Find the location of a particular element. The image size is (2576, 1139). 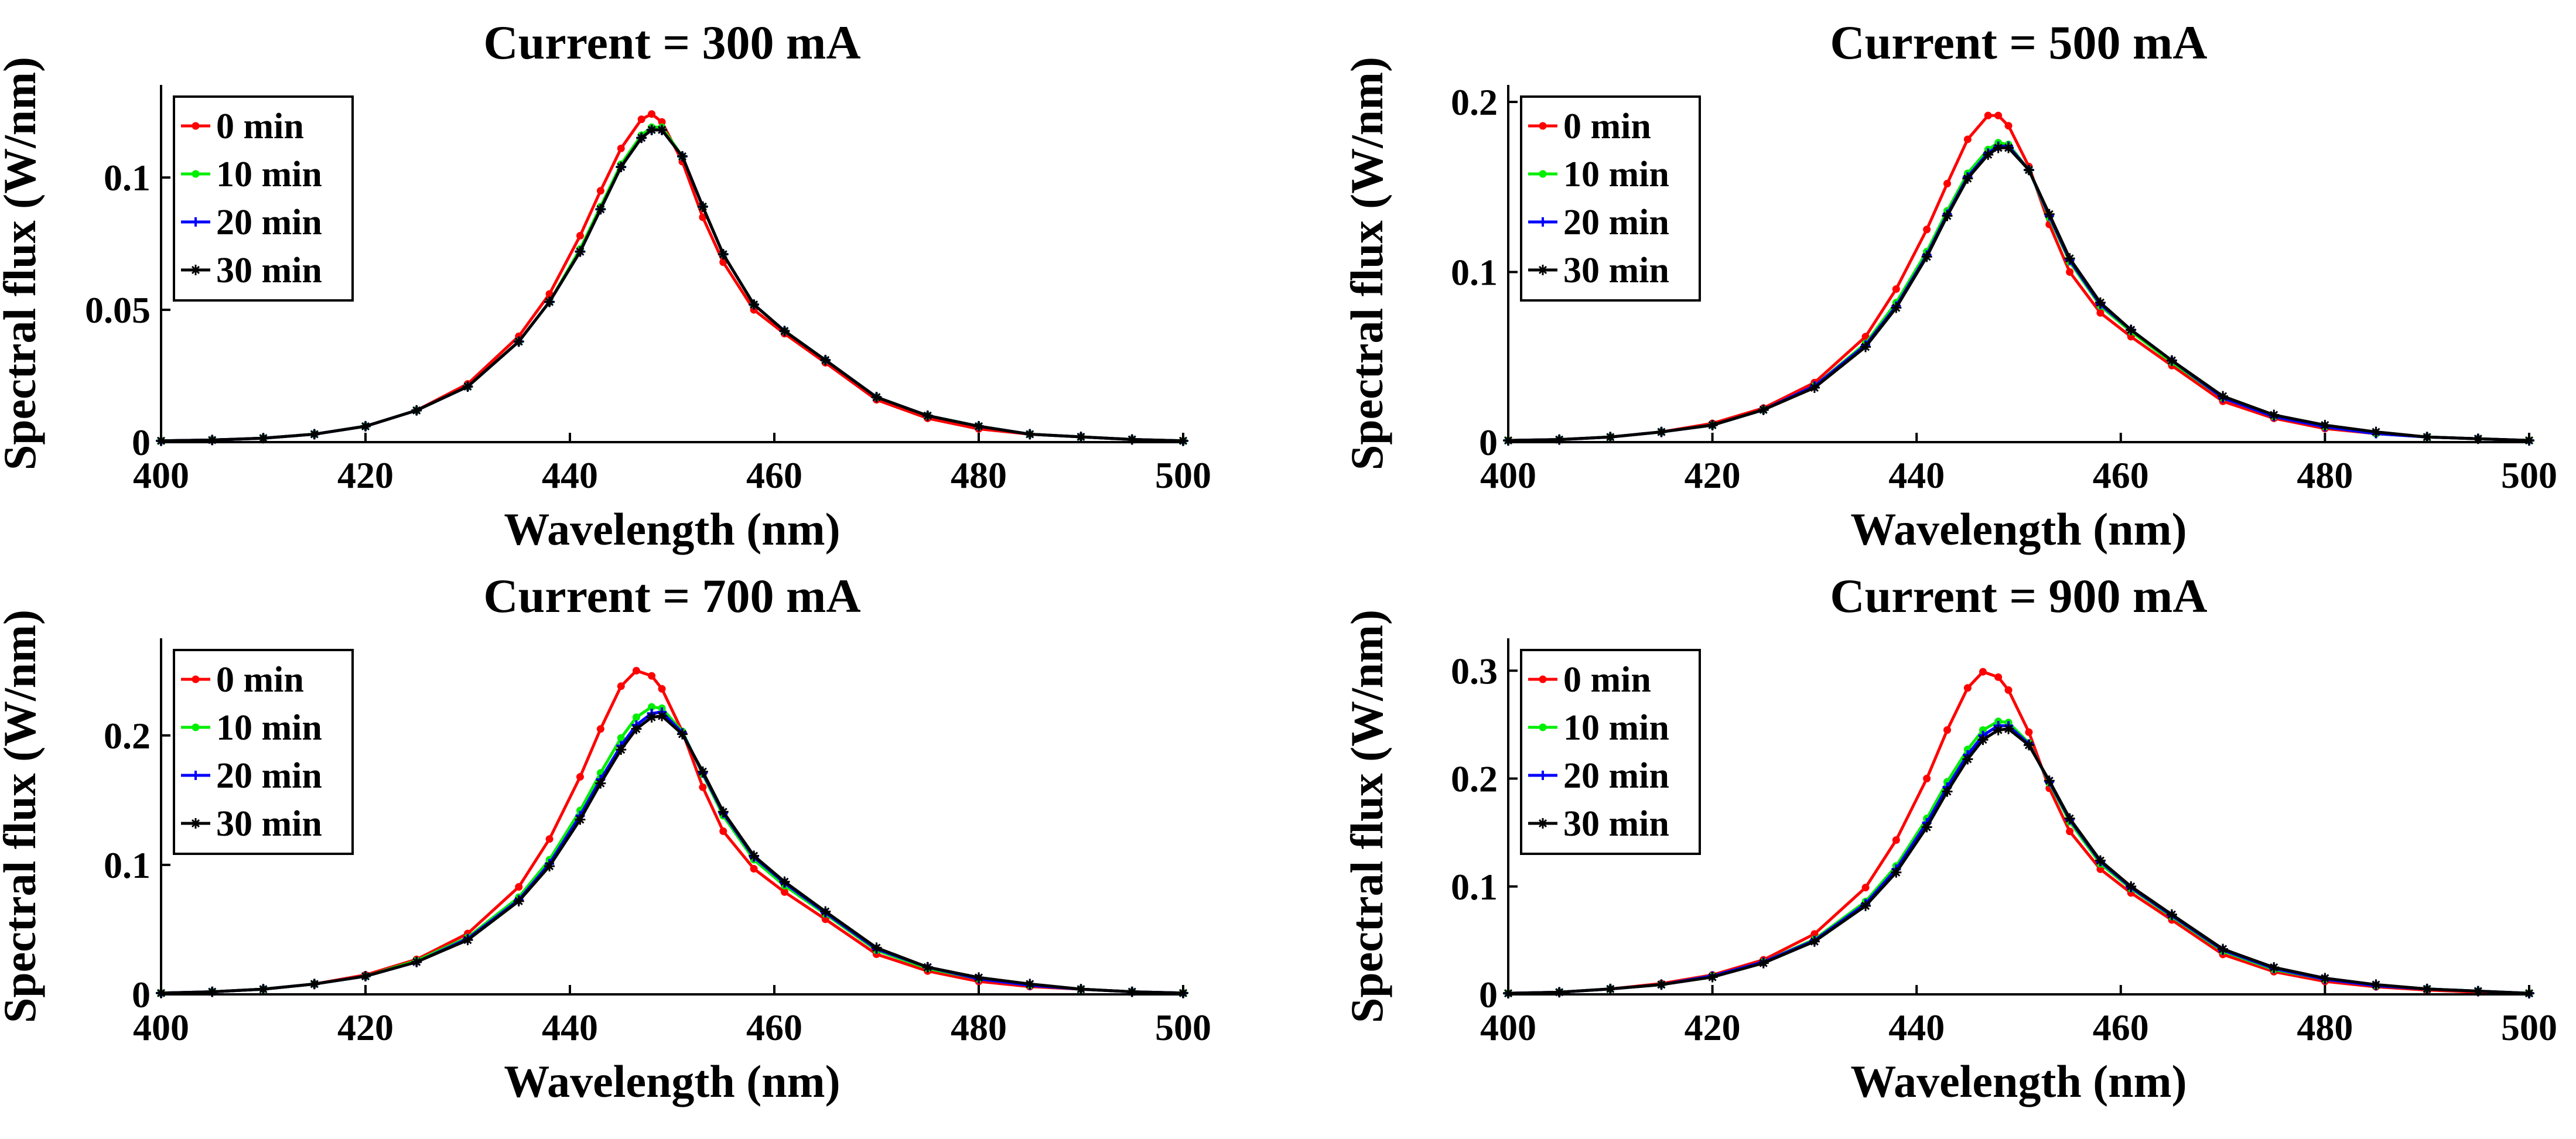

legend: 0 min 10 min 20 min 30 min is located at coordinates (1611, 198).